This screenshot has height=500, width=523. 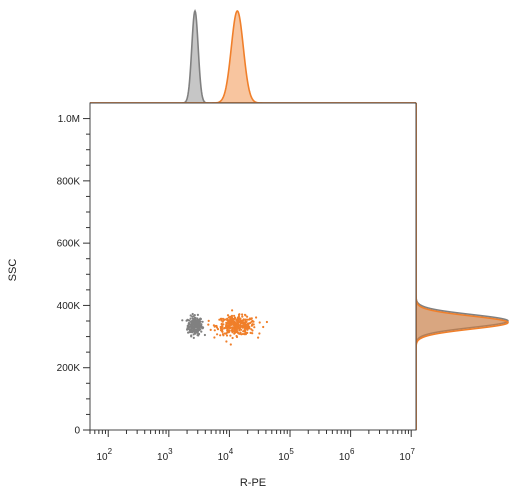 I want to click on y-histogram-curve, so click(x=462, y=266).